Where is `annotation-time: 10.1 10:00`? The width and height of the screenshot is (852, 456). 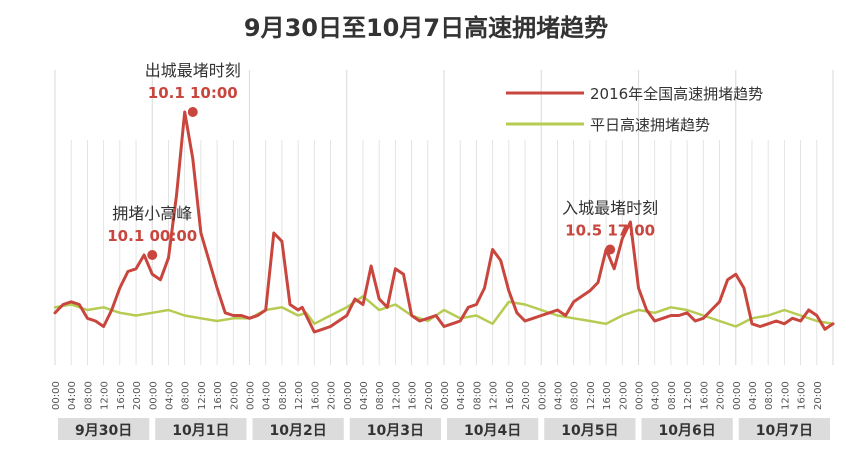 annotation-time: 10.1 10:00 is located at coordinates (193, 93).